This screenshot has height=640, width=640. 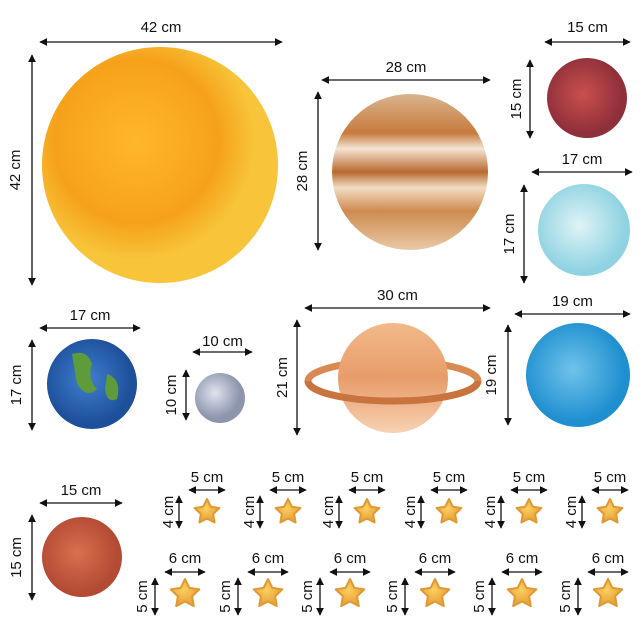 I want to click on height-label: 21 cm, so click(x=282, y=377).